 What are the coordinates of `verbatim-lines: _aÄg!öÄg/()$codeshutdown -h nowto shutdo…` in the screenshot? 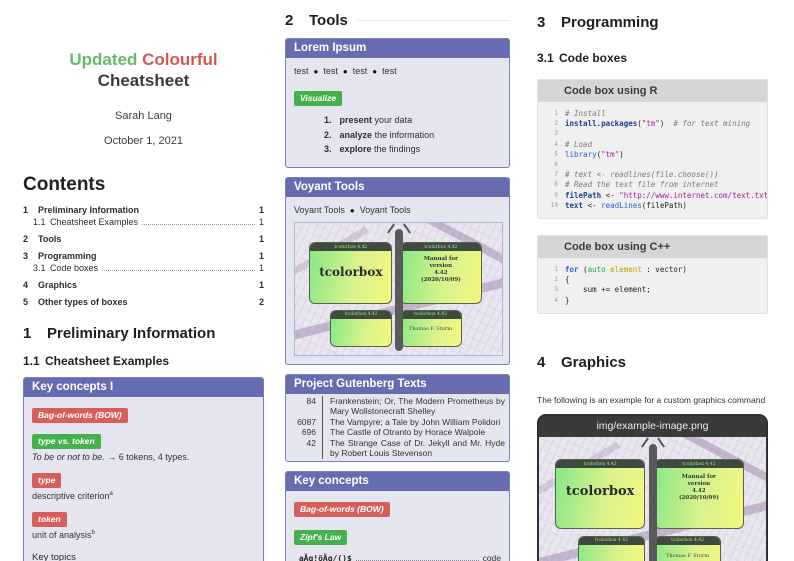 It's located at (397, 557).